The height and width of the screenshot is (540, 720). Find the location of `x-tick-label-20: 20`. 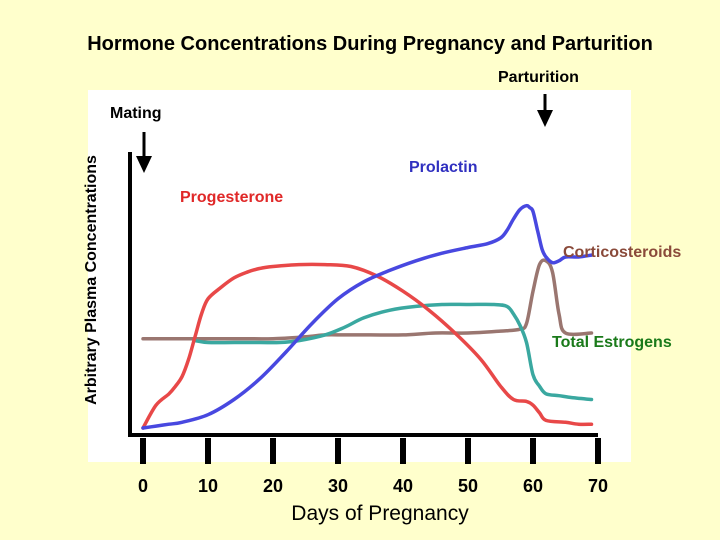

x-tick-label-20: 20 is located at coordinates (273, 486).